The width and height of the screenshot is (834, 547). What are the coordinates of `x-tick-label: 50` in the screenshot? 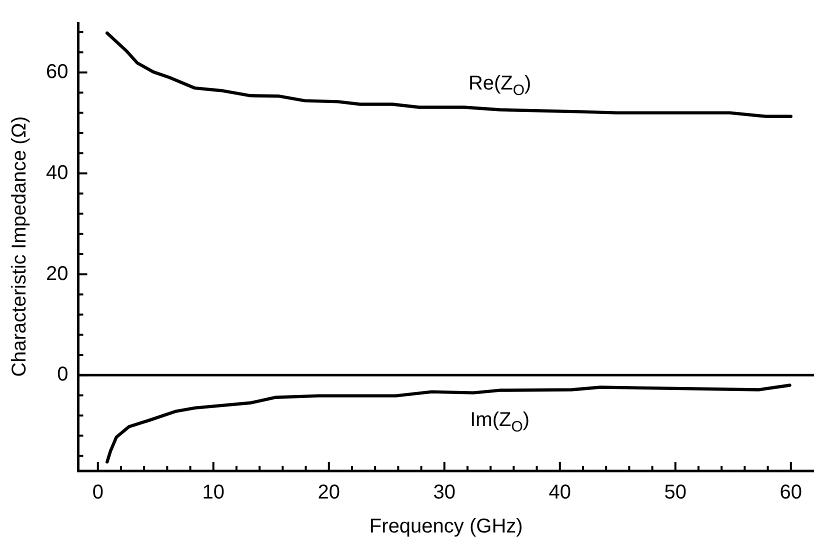 It's located at (675, 493).